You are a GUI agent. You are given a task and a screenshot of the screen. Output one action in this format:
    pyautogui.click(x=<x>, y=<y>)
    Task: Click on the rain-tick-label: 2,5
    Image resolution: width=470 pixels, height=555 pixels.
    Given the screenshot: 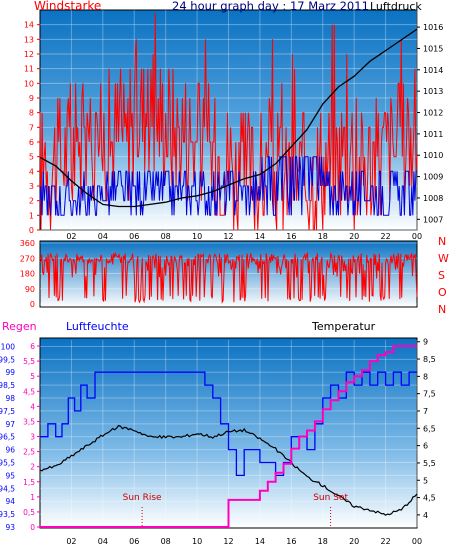 What is the action you would take?
    pyautogui.click(x=29, y=452)
    